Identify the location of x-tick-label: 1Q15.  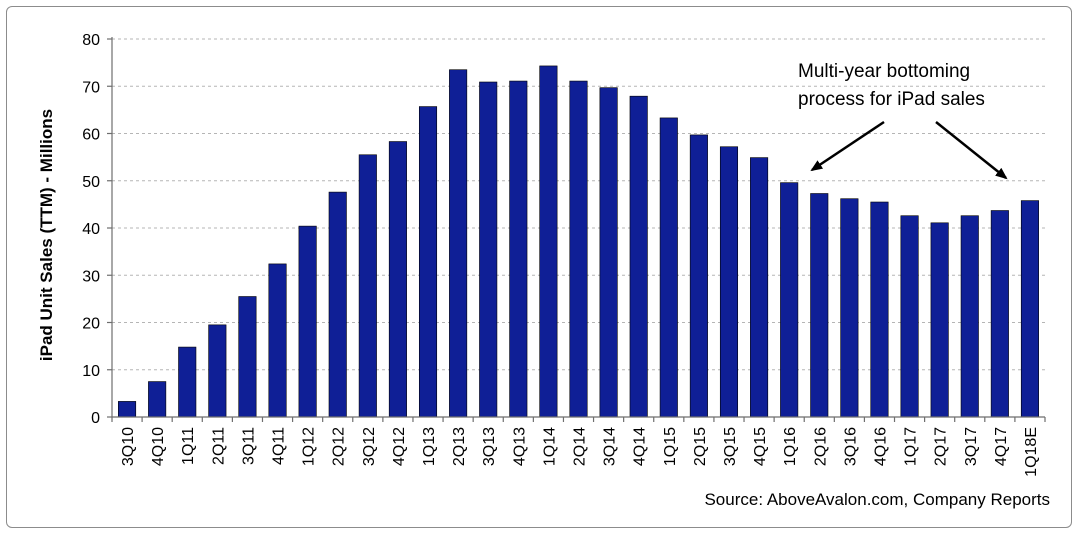
(670, 446).